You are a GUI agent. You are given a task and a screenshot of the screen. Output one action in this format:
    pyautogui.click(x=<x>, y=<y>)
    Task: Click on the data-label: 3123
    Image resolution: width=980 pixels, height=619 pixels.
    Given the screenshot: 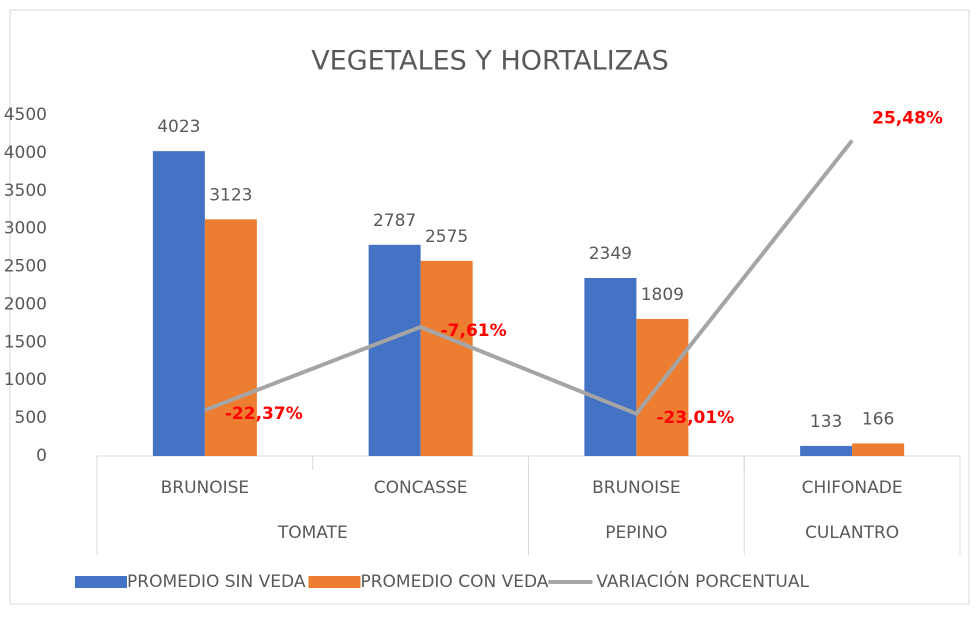 What is the action you would take?
    pyautogui.click(x=230, y=195)
    